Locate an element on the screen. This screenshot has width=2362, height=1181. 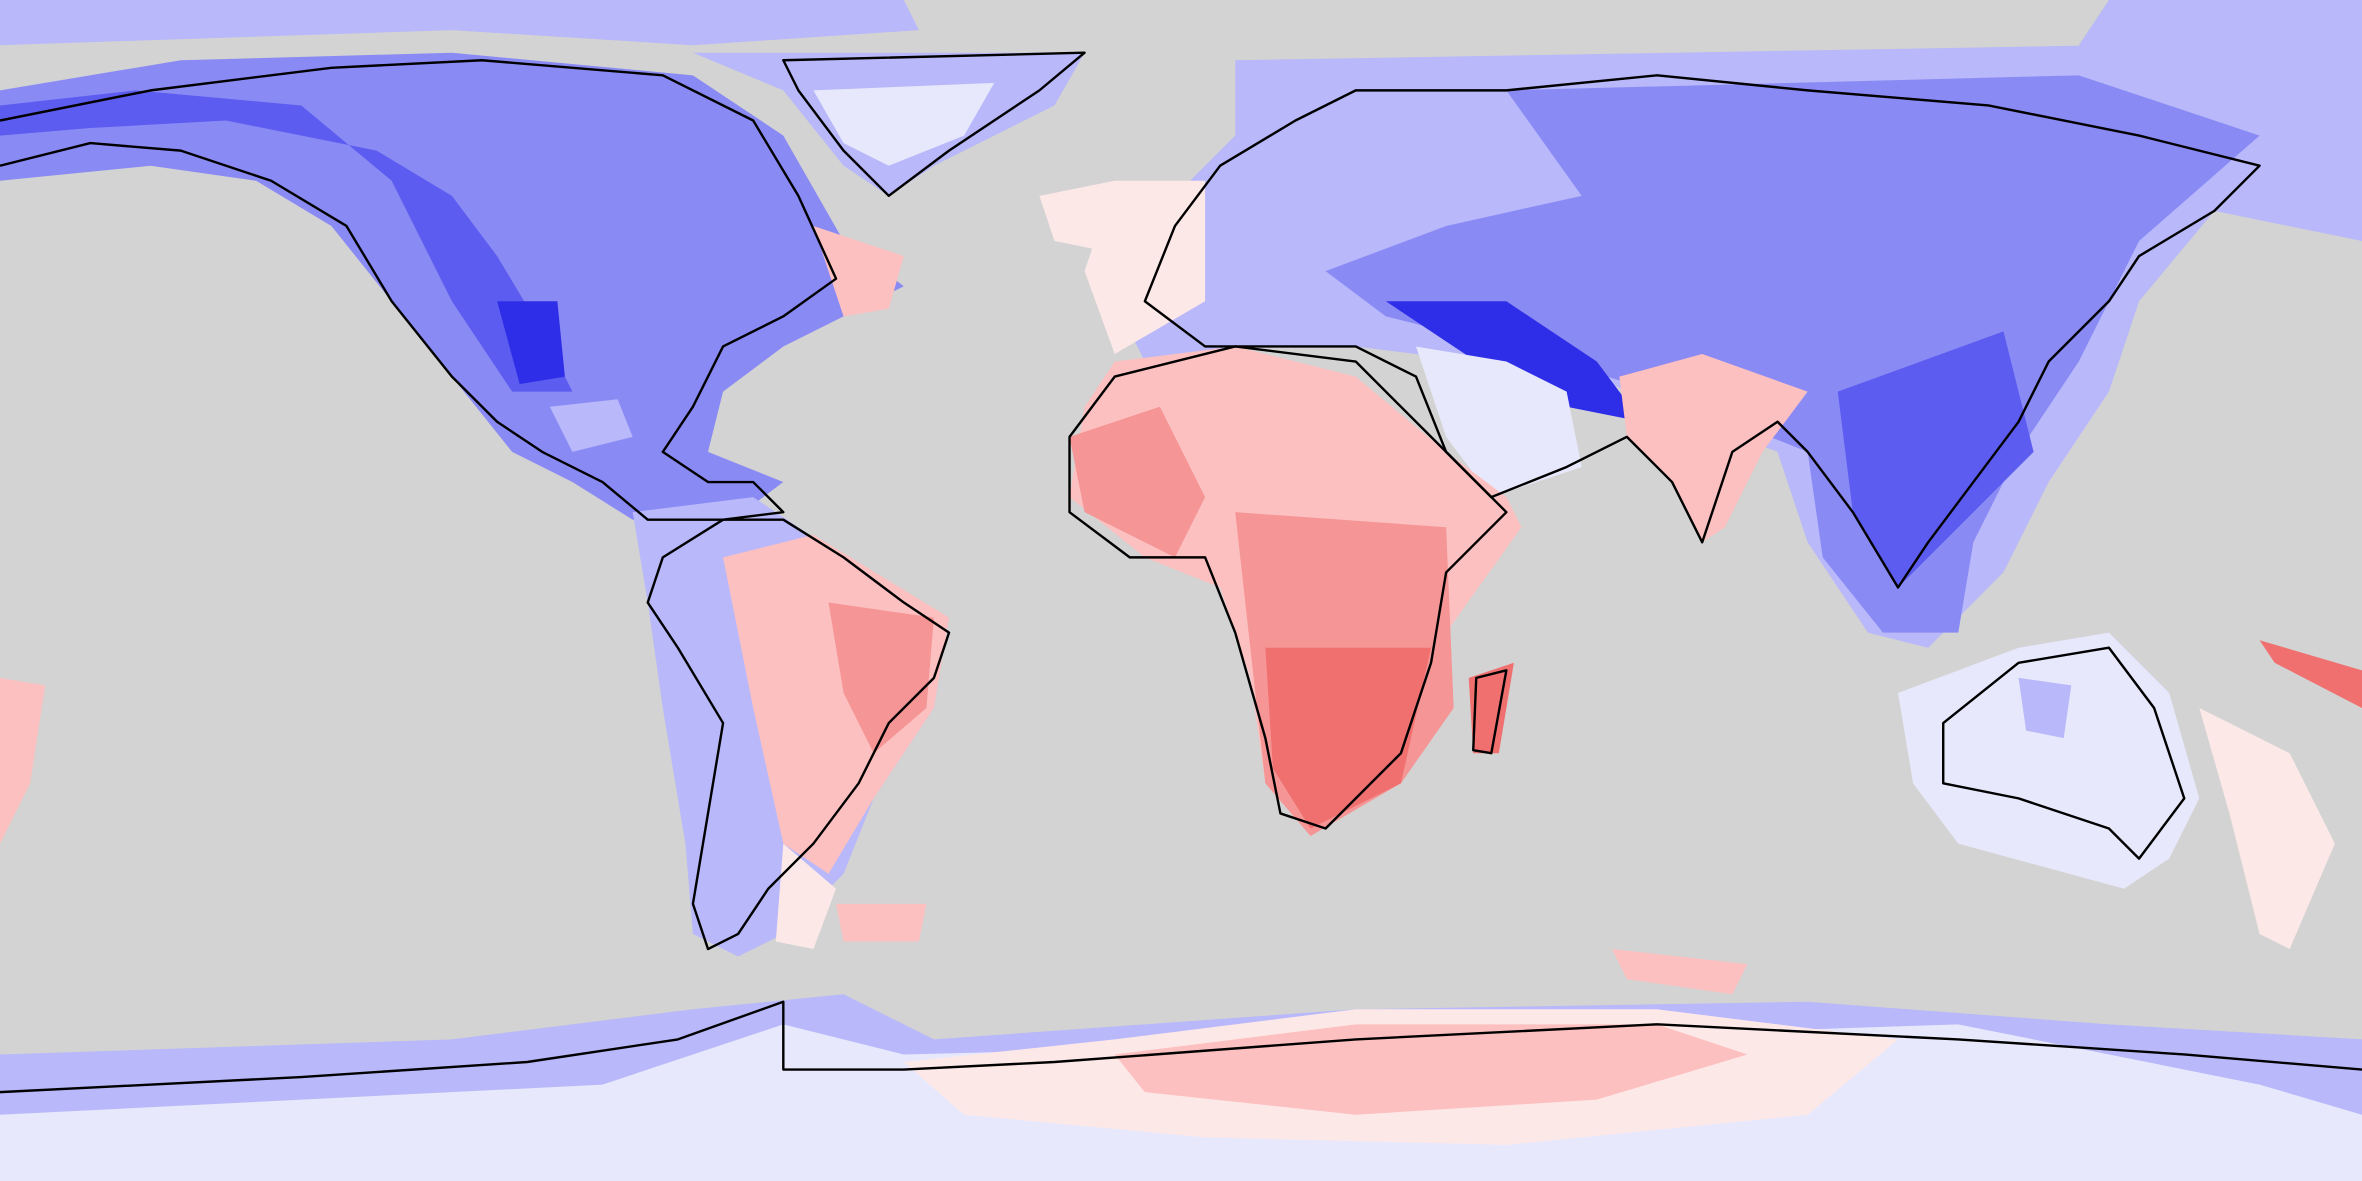
west-pacific-warm is located at coordinates (23, 760).